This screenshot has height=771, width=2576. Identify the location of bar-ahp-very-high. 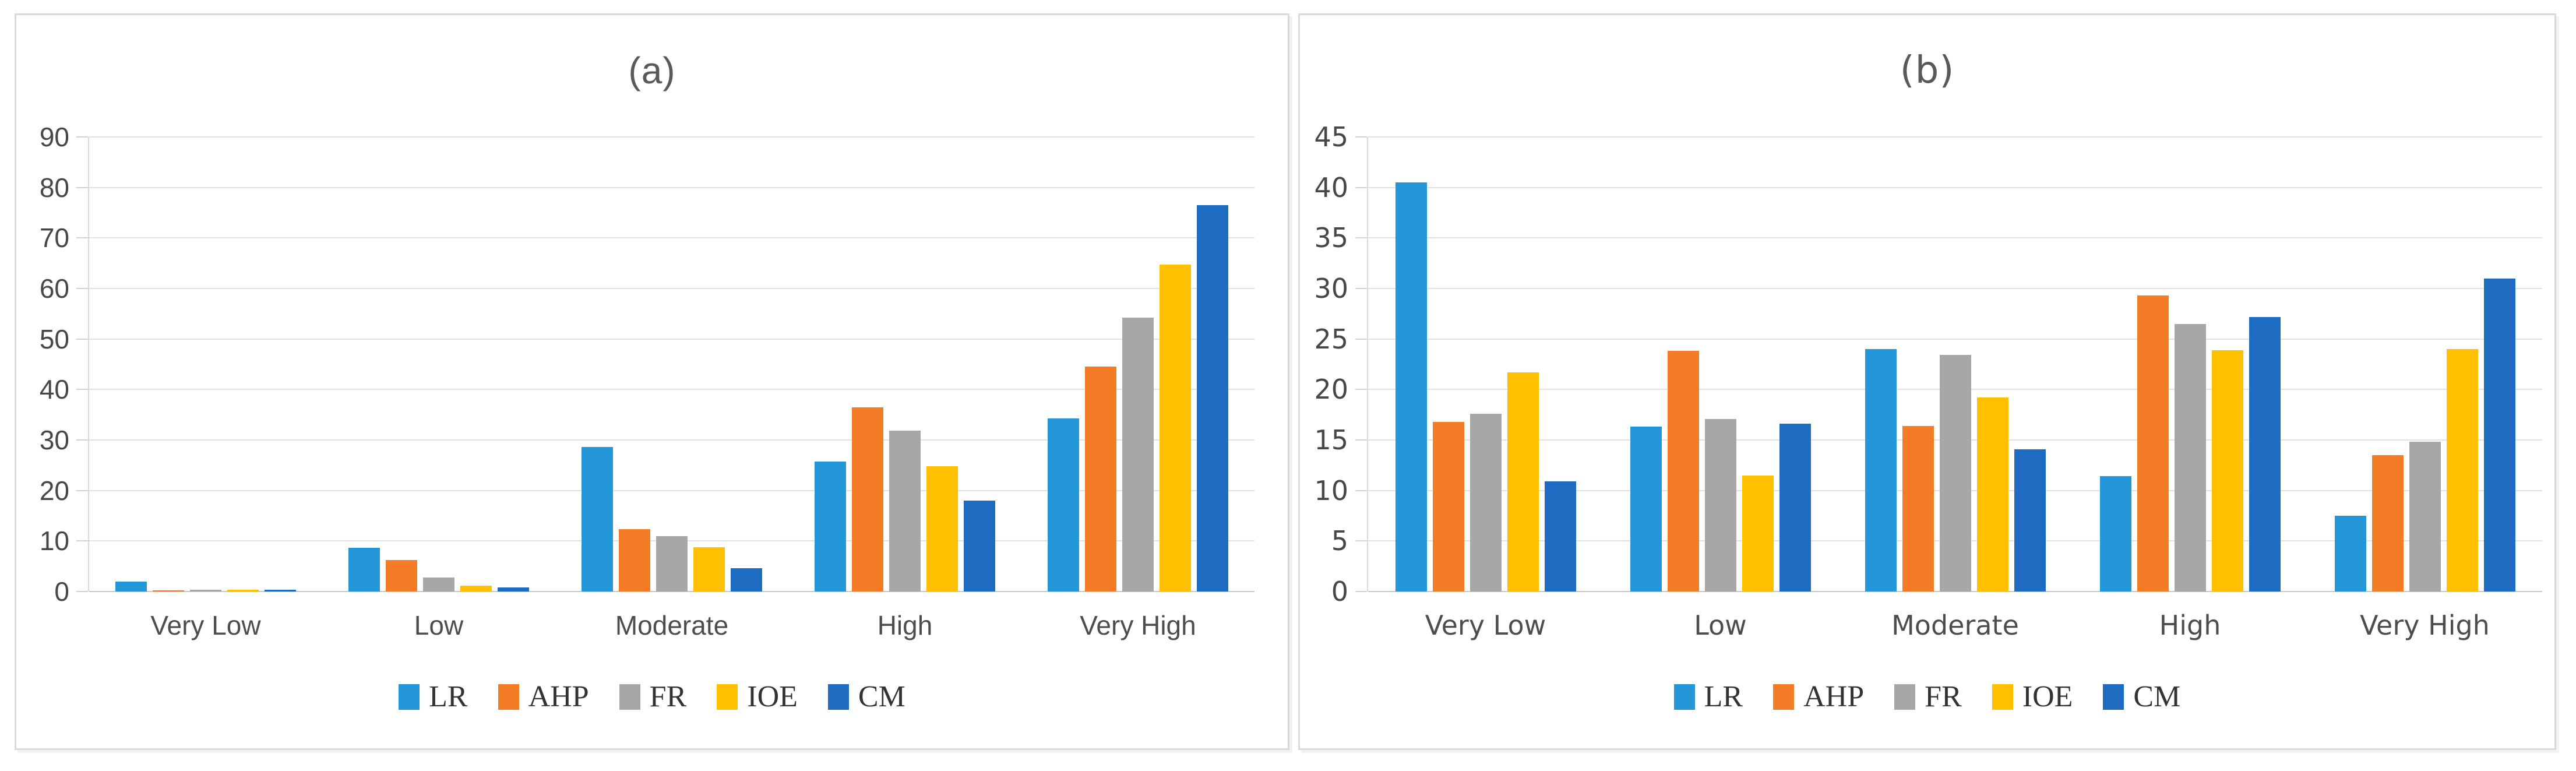
(1100, 479).